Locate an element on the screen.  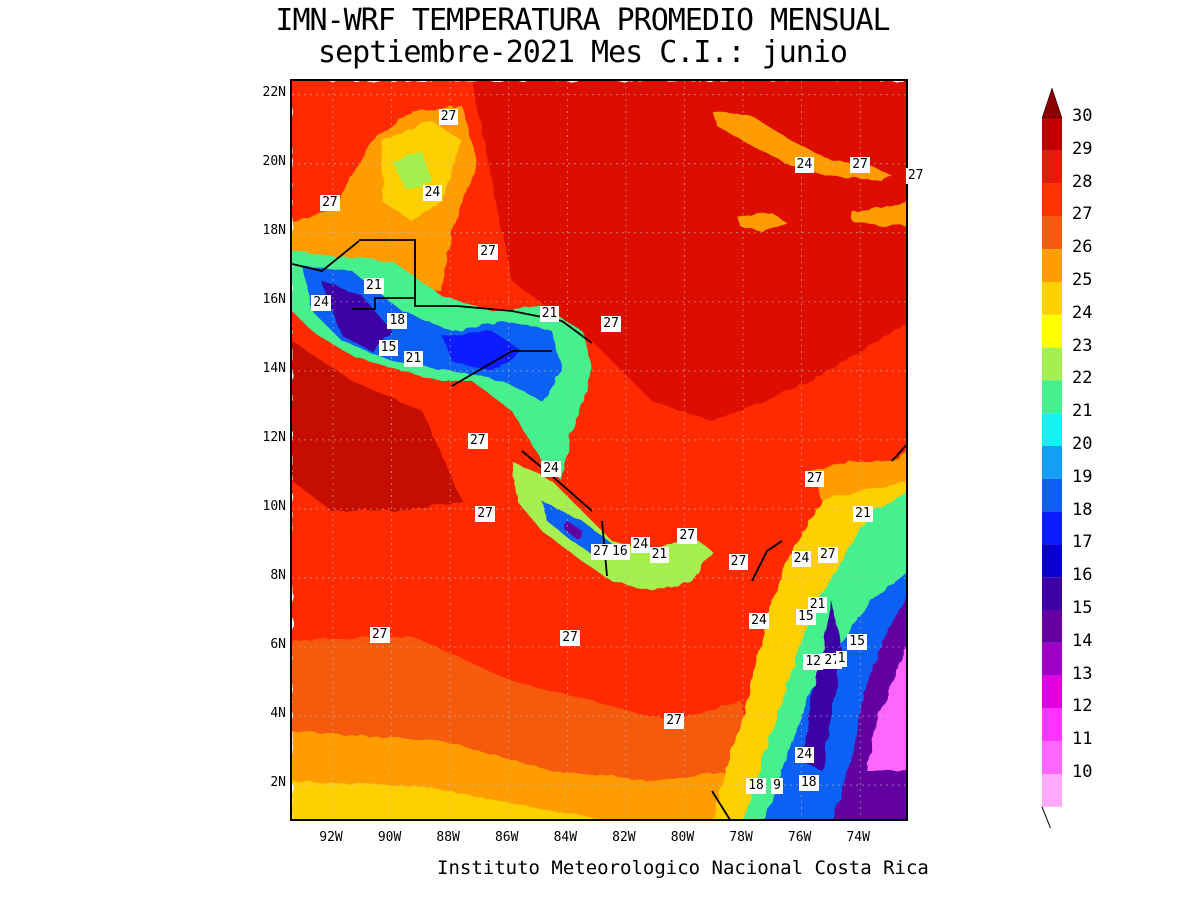
lat-tick-label: 12N is located at coordinates (274, 437).